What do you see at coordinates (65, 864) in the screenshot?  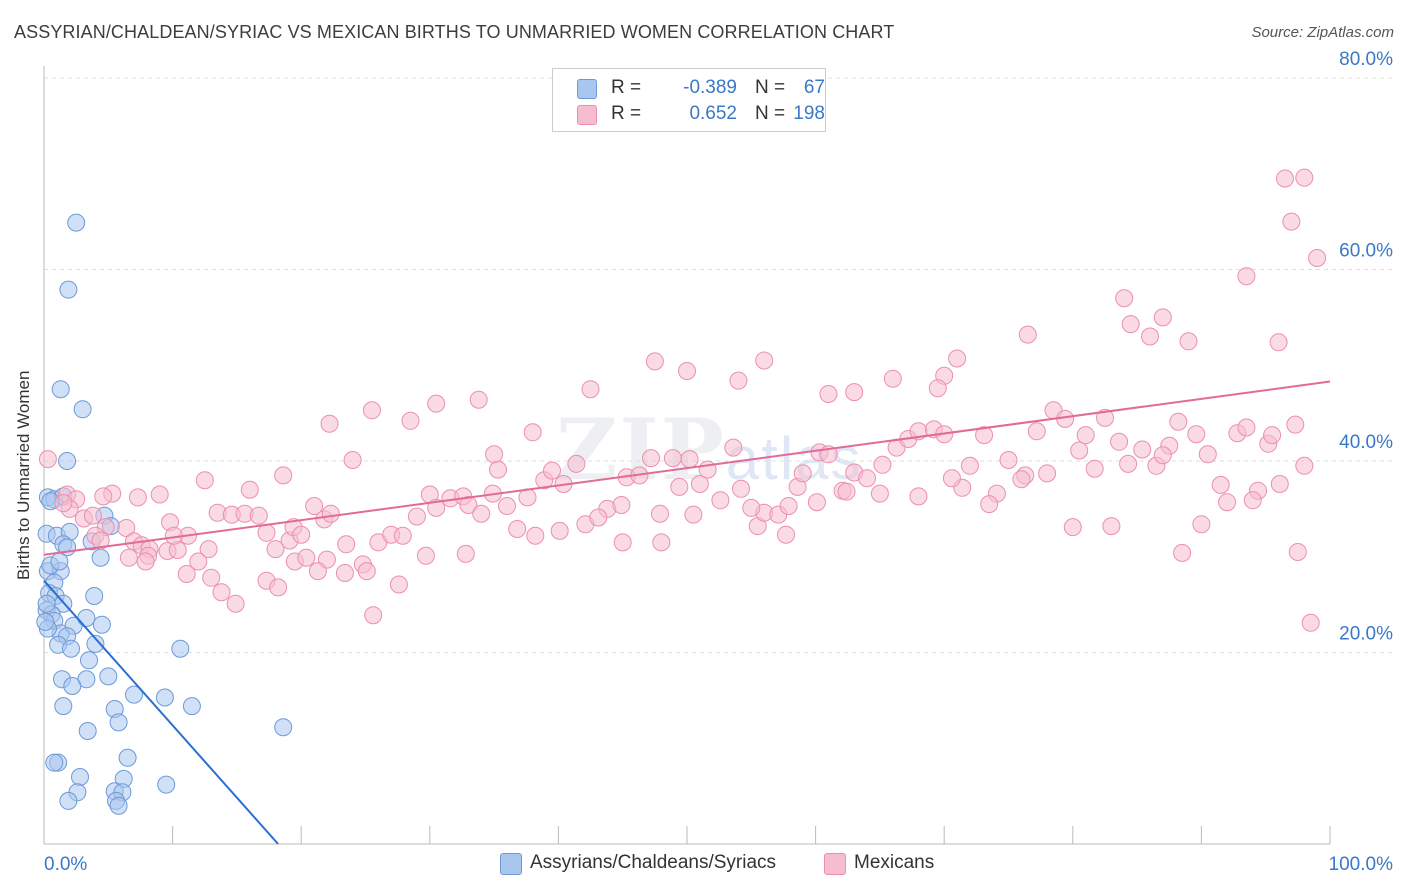 I see `x-tick-label-min: 0.0%` at bounding box center [65, 864].